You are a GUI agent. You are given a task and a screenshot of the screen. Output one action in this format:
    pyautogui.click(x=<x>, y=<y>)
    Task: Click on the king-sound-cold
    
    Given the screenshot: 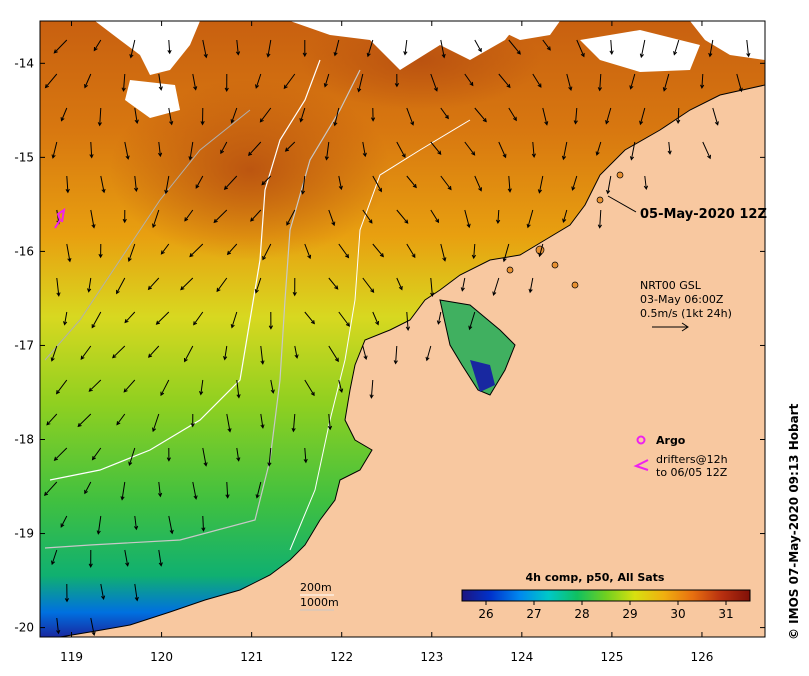 What is the action you would take?
    pyautogui.click(x=482, y=376)
    